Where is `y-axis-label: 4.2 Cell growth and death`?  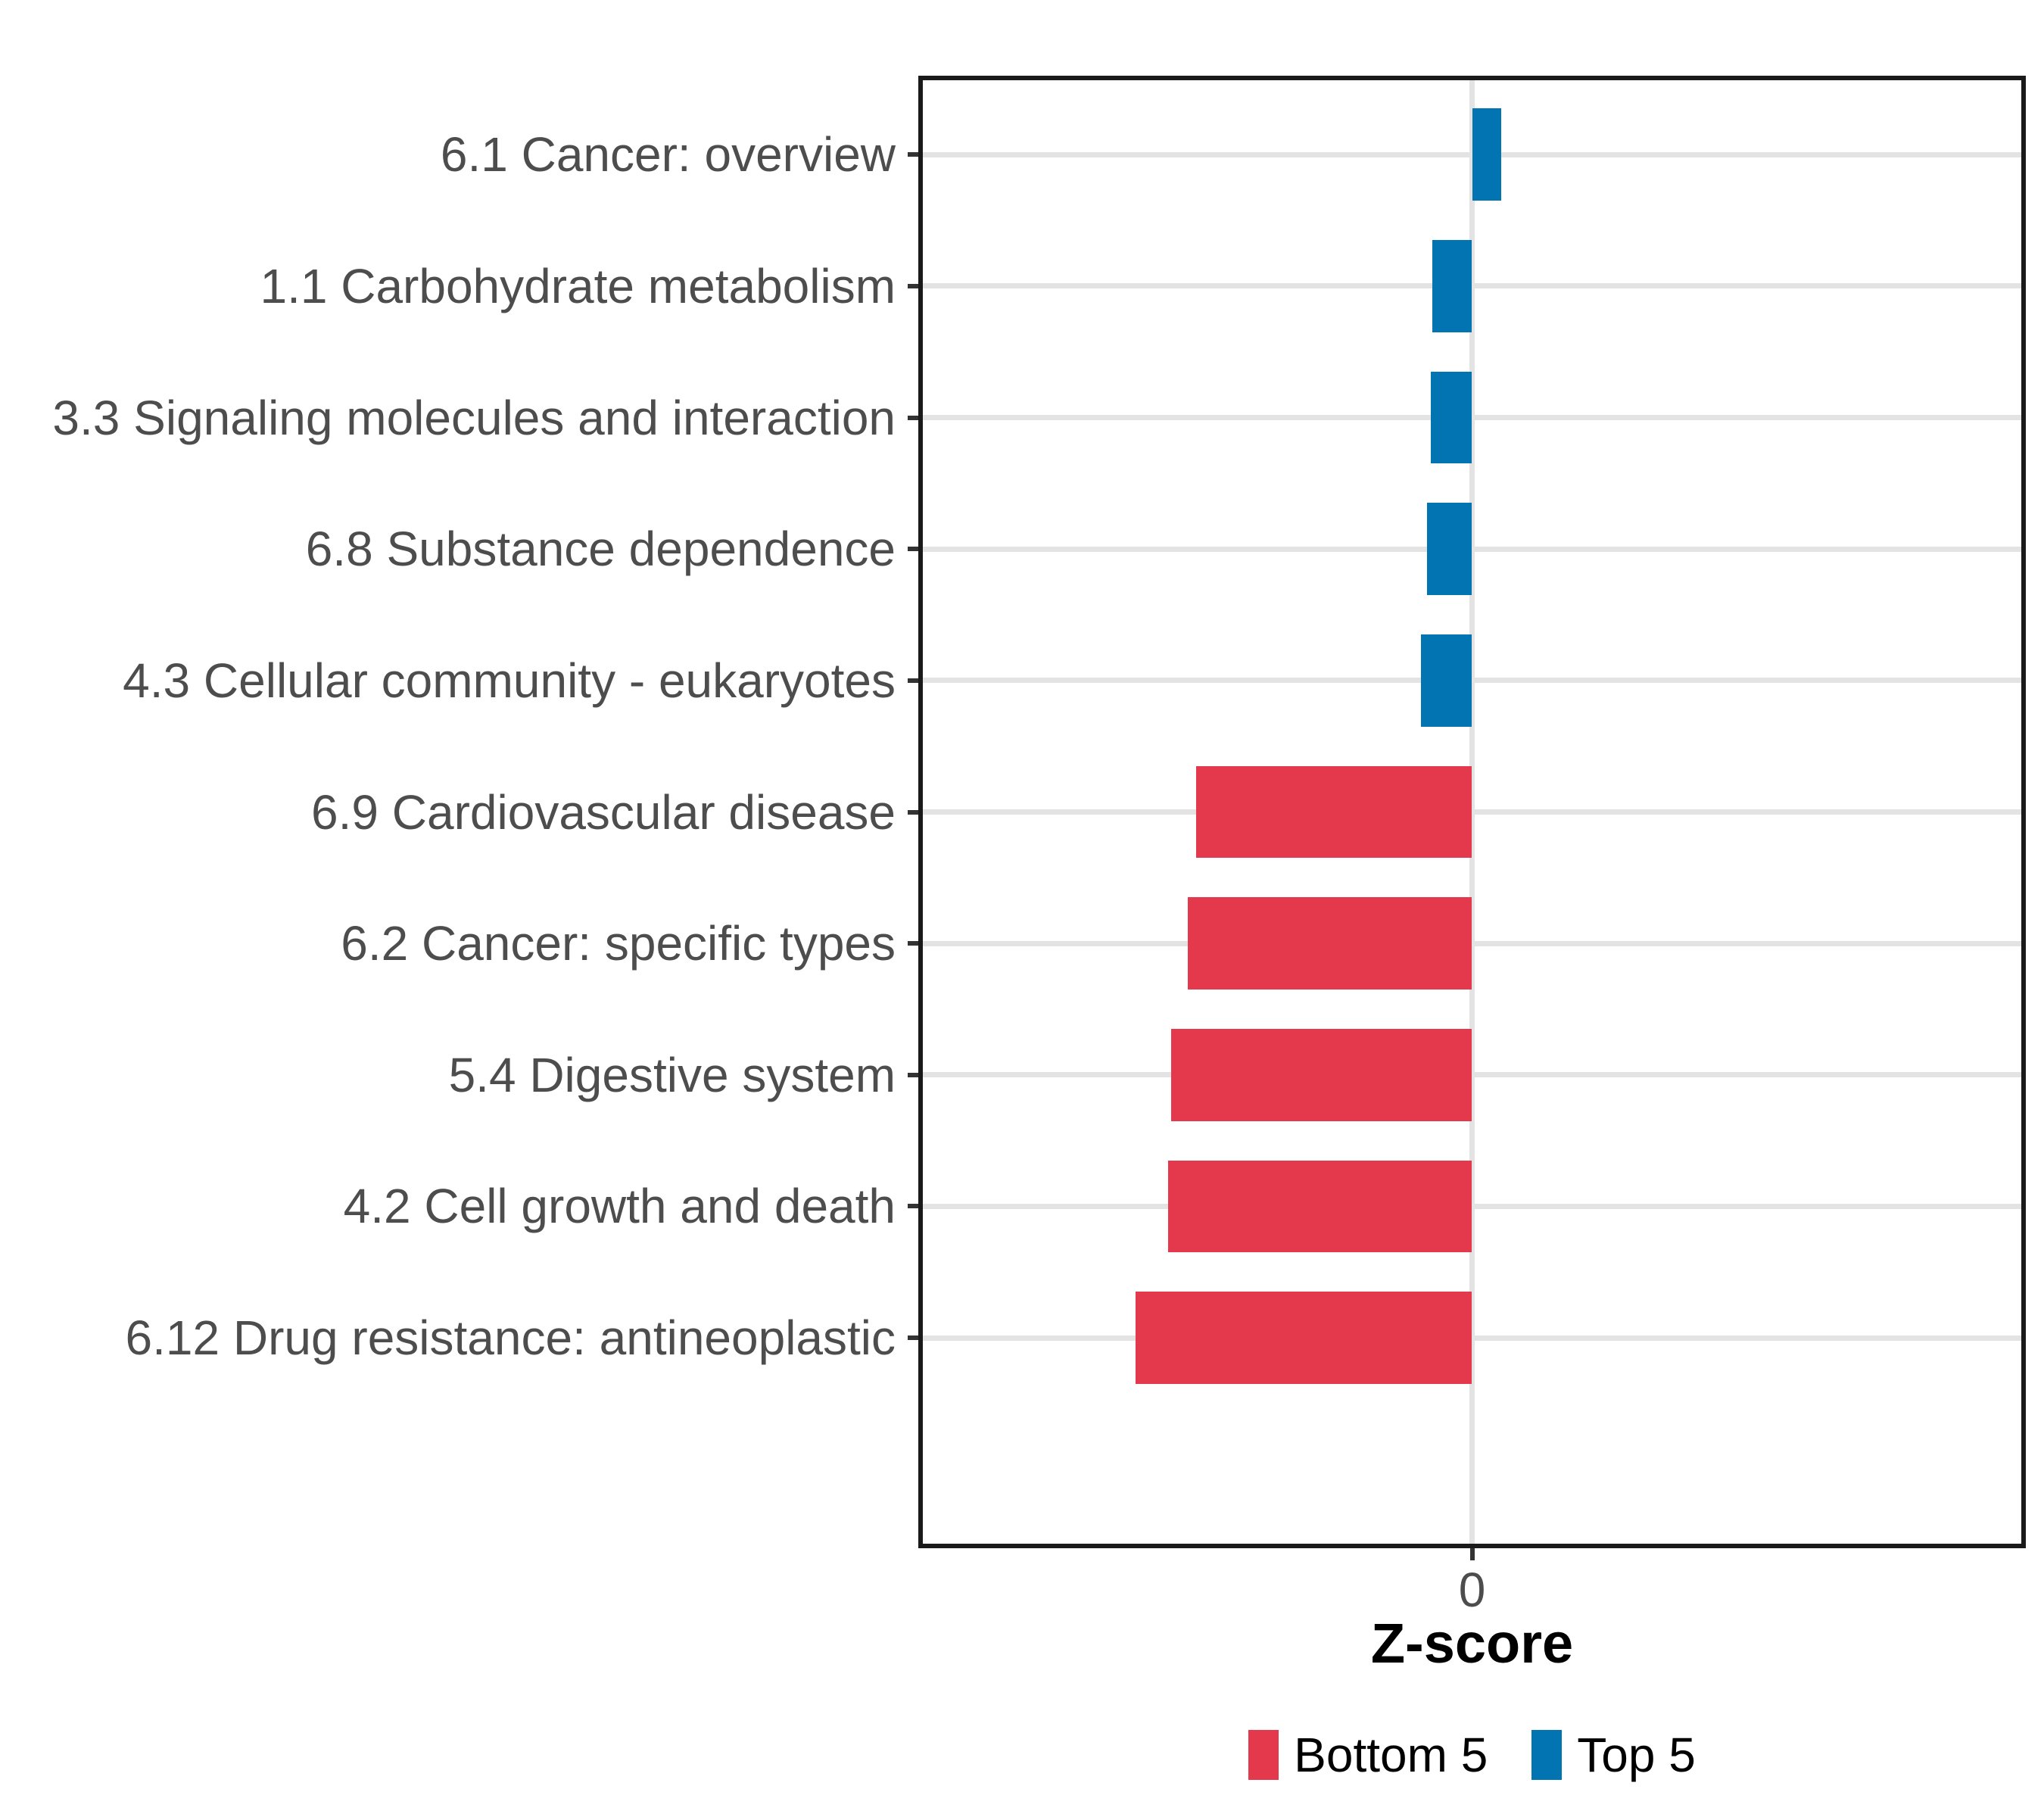
y-axis-label: 4.2 Cell growth and death is located at coordinates (619, 1206).